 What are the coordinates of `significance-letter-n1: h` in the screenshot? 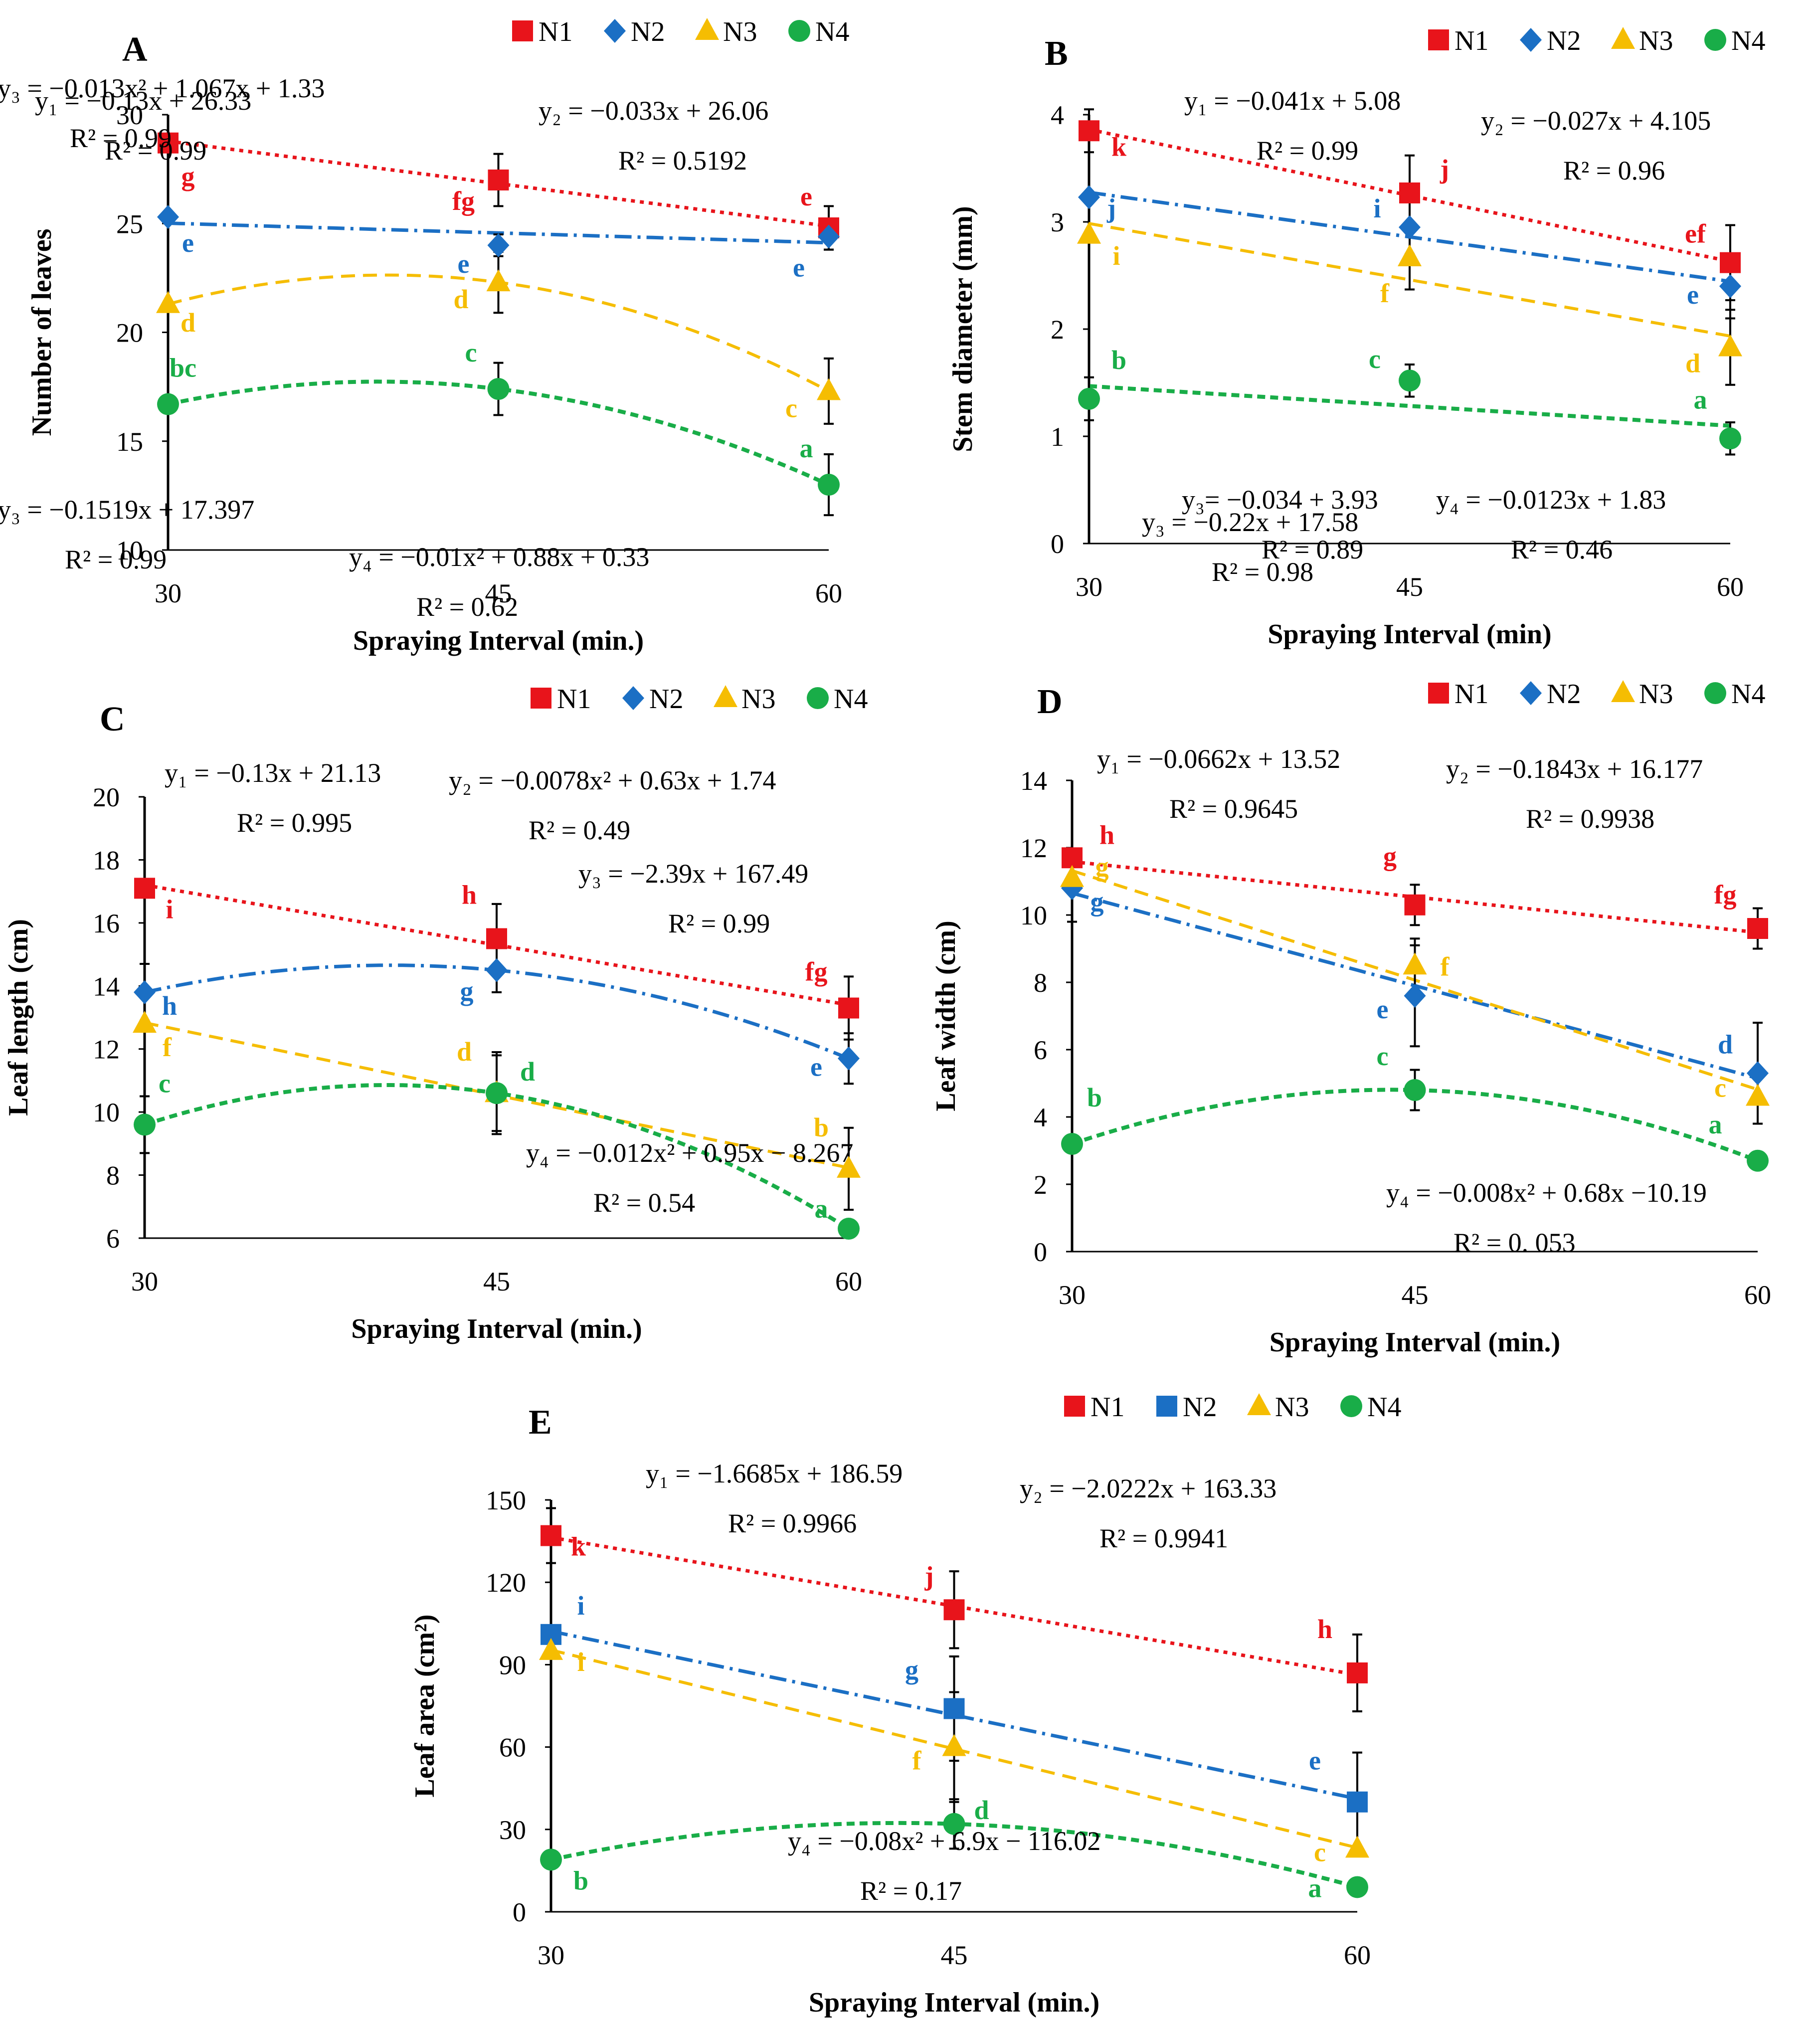 It's located at (469, 895).